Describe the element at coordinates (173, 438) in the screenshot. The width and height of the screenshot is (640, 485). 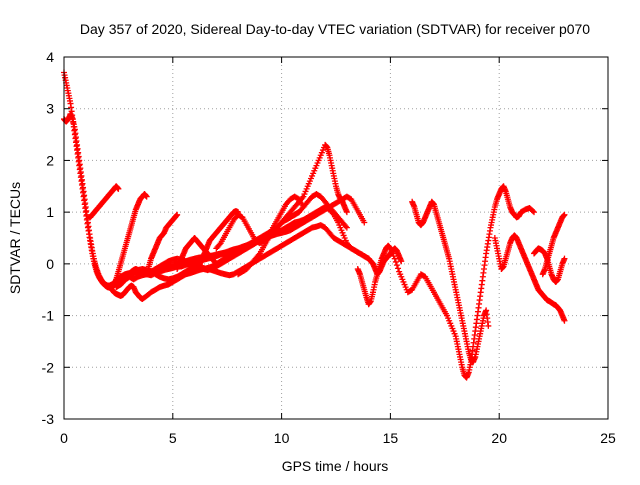
I see `x-tick-label: 5` at that location.